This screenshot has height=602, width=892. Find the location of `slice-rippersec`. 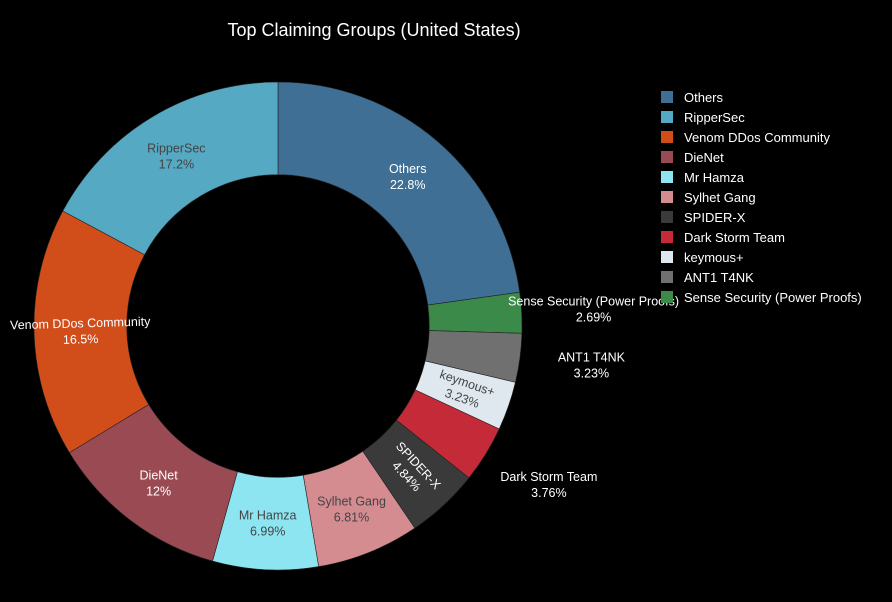

slice-rippersec is located at coordinates (170, 168).